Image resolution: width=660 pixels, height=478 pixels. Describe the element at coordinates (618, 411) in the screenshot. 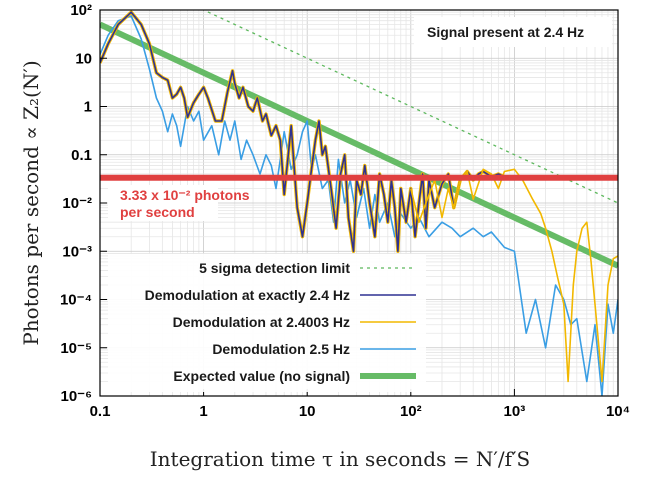

I see `x-tick-label: 10⁴` at that location.